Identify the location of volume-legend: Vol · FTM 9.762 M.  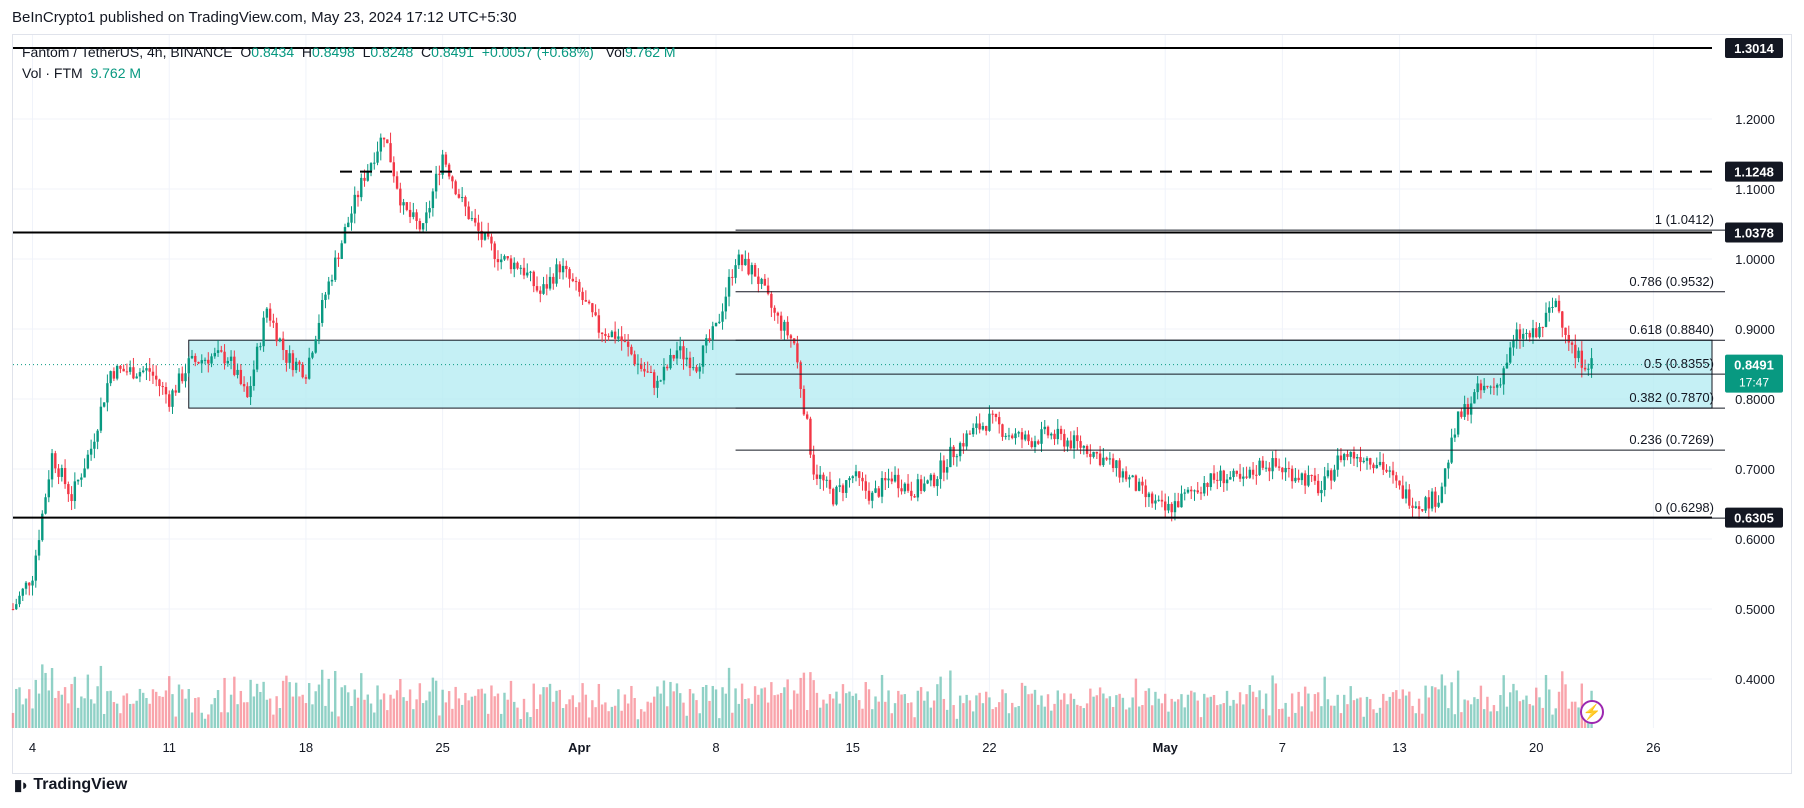
(81, 73).